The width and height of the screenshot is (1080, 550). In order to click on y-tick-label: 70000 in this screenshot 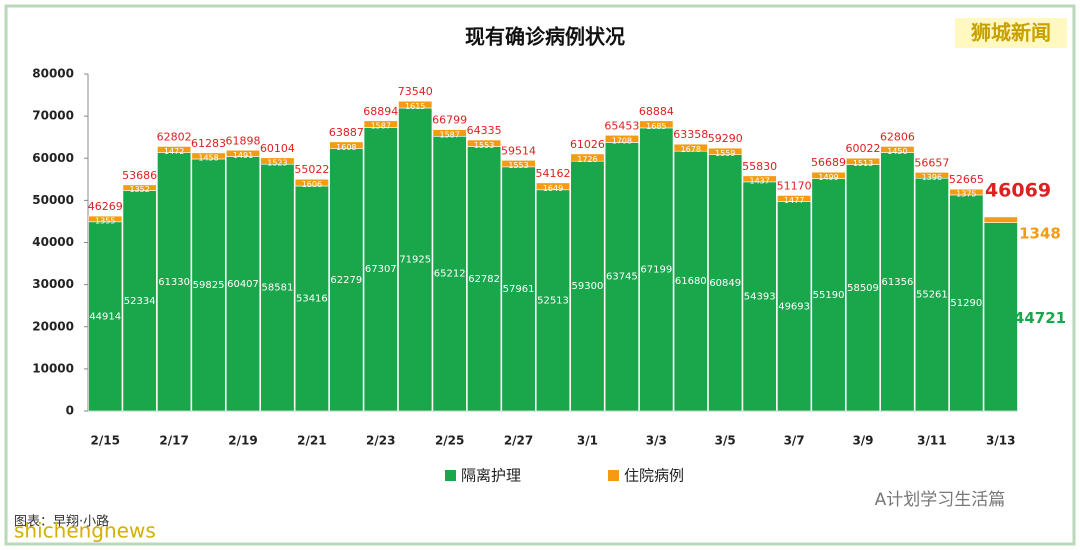, I will do `click(53, 116)`.